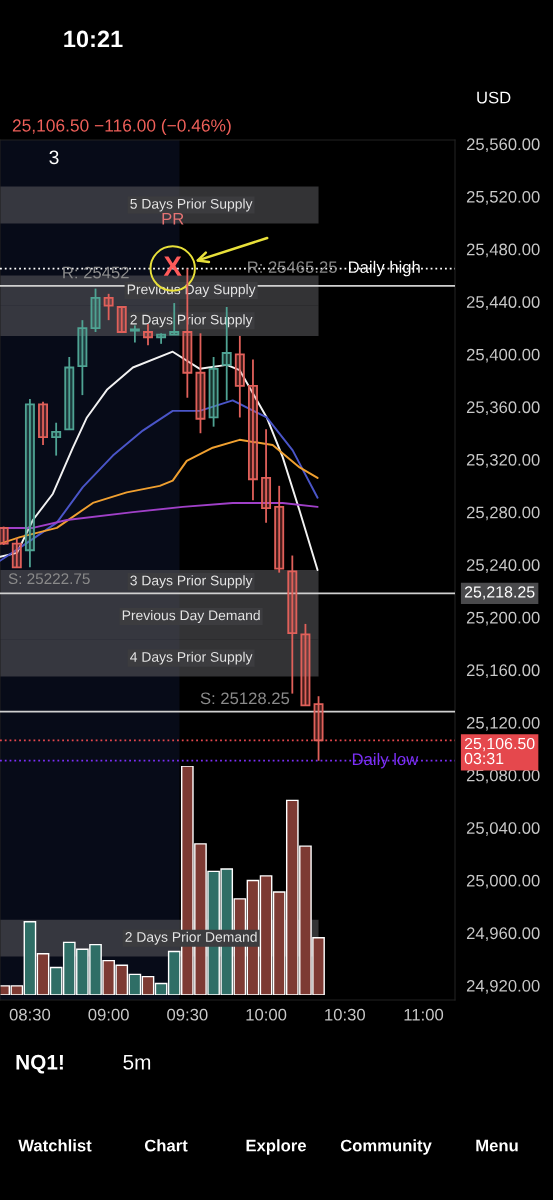 The height and width of the screenshot is (1200, 553). Describe the element at coordinates (385, 760) in the screenshot. I see `annotation: Daily low` at that location.